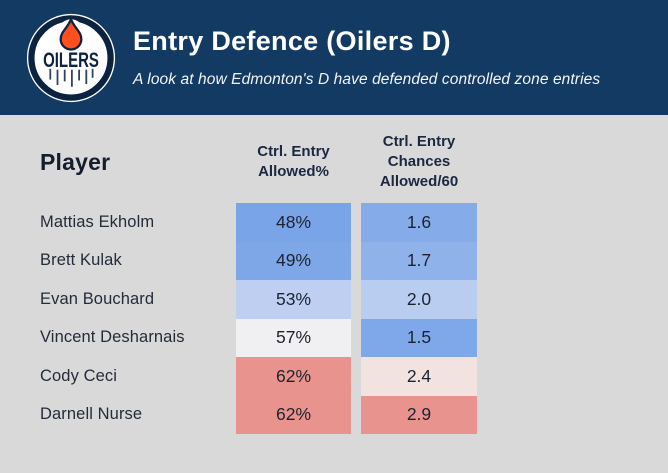 The width and height of the screenshot is (668, 473). What do you see at coordinates (71, 77) in the screenshot?
I see `logo-drips` at bounding box center [71, 77].